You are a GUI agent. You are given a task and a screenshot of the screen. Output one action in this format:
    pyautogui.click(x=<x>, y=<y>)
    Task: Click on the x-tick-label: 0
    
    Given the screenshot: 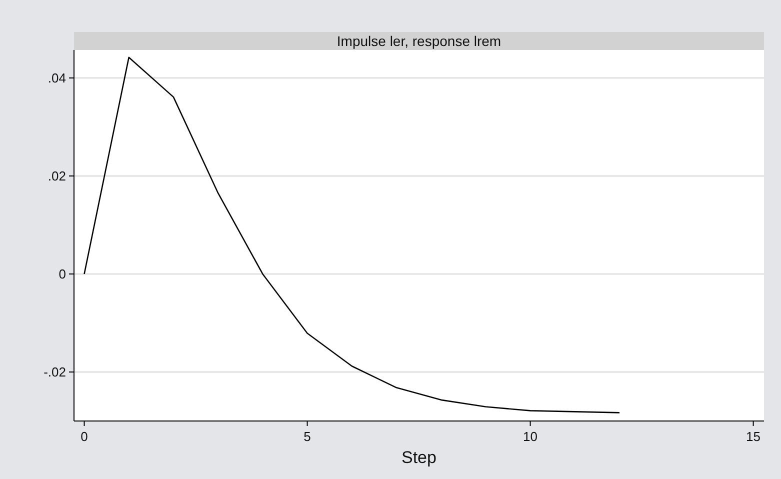 What is the action you would take?
    pyautogui.click(x=84, y=436)
    